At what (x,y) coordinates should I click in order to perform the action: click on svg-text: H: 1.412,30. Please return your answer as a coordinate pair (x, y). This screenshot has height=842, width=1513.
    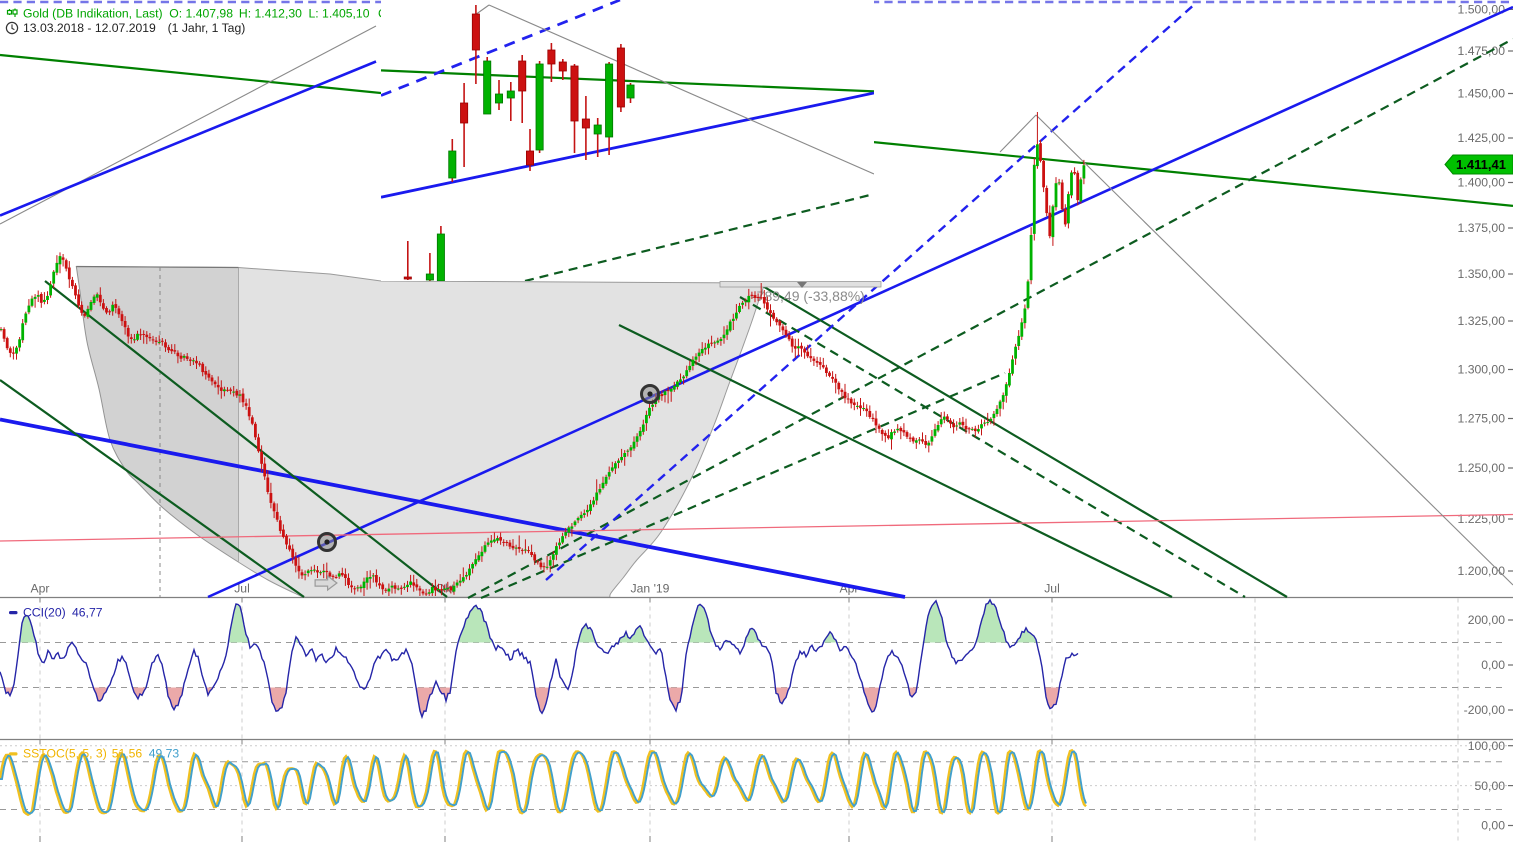
    Looking at the image, I should click on (270, 14).